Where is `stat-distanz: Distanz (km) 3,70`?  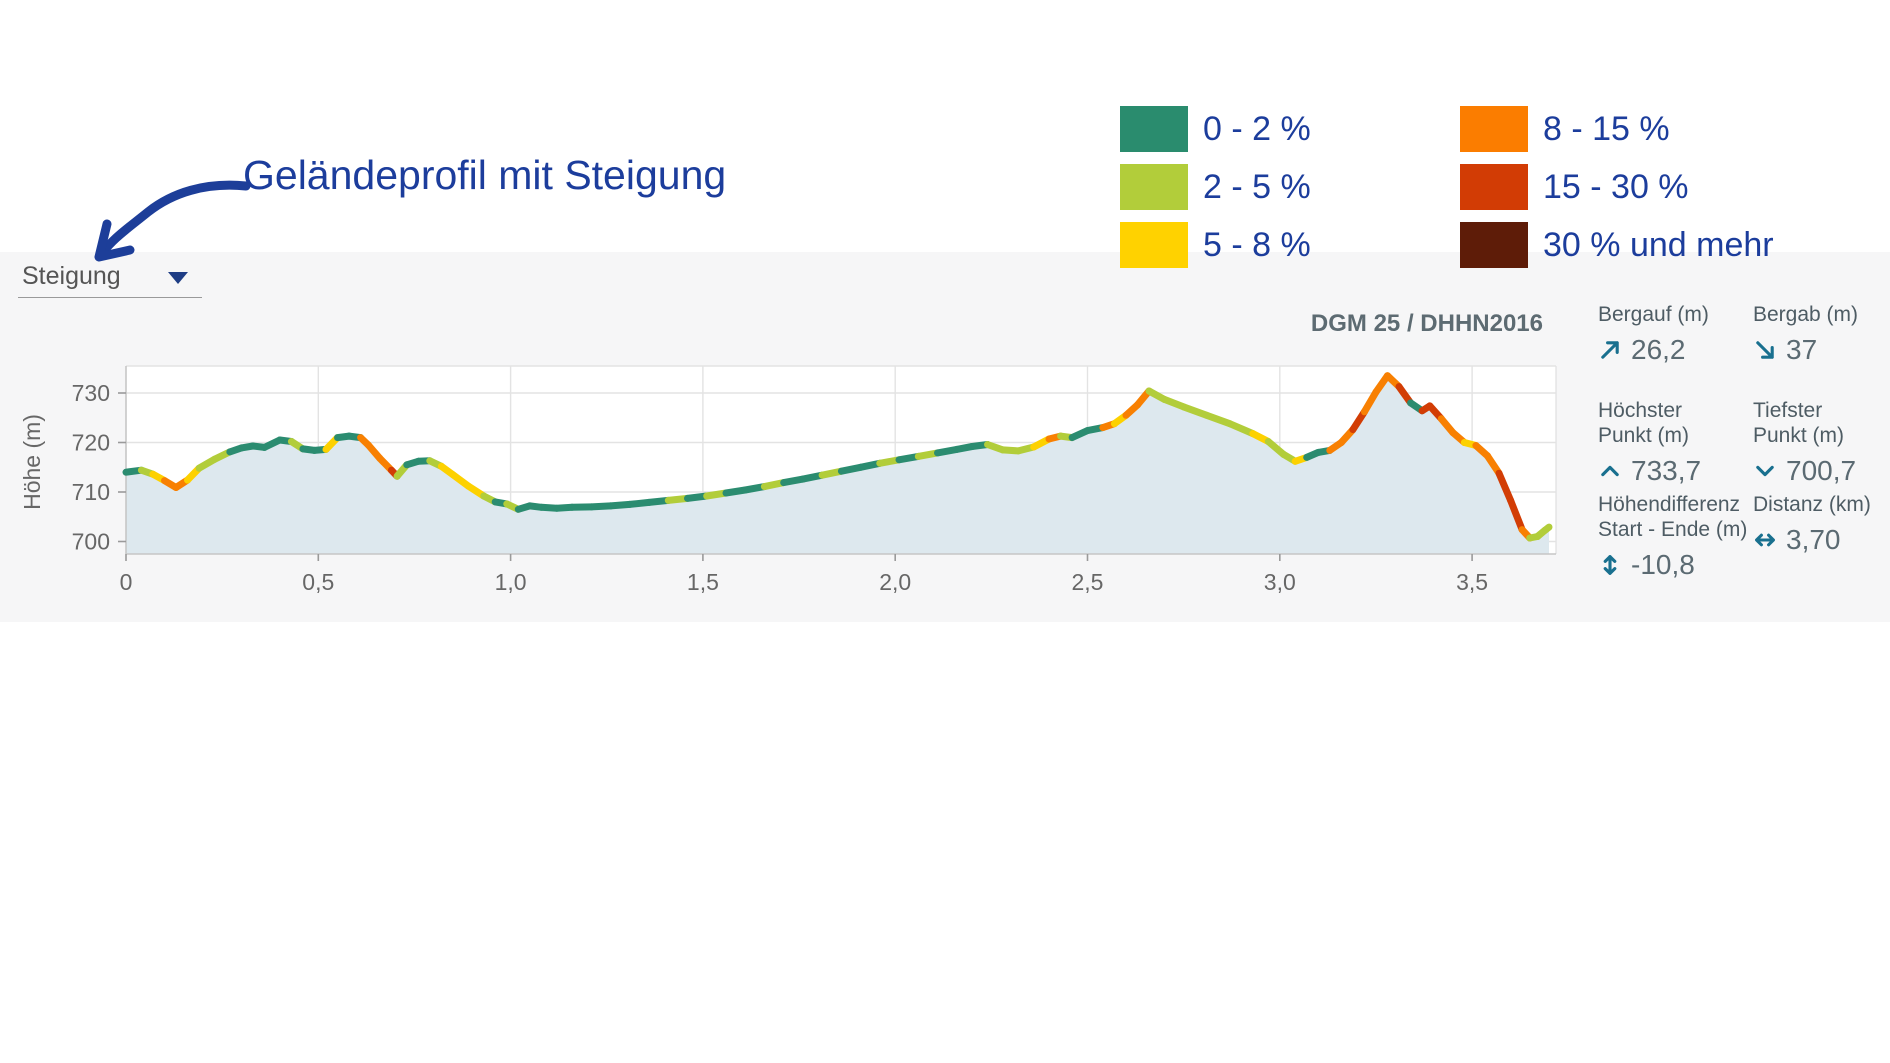 stat-distanz: Distanz (km) 3,70 is located at coordinates (1812, 524).